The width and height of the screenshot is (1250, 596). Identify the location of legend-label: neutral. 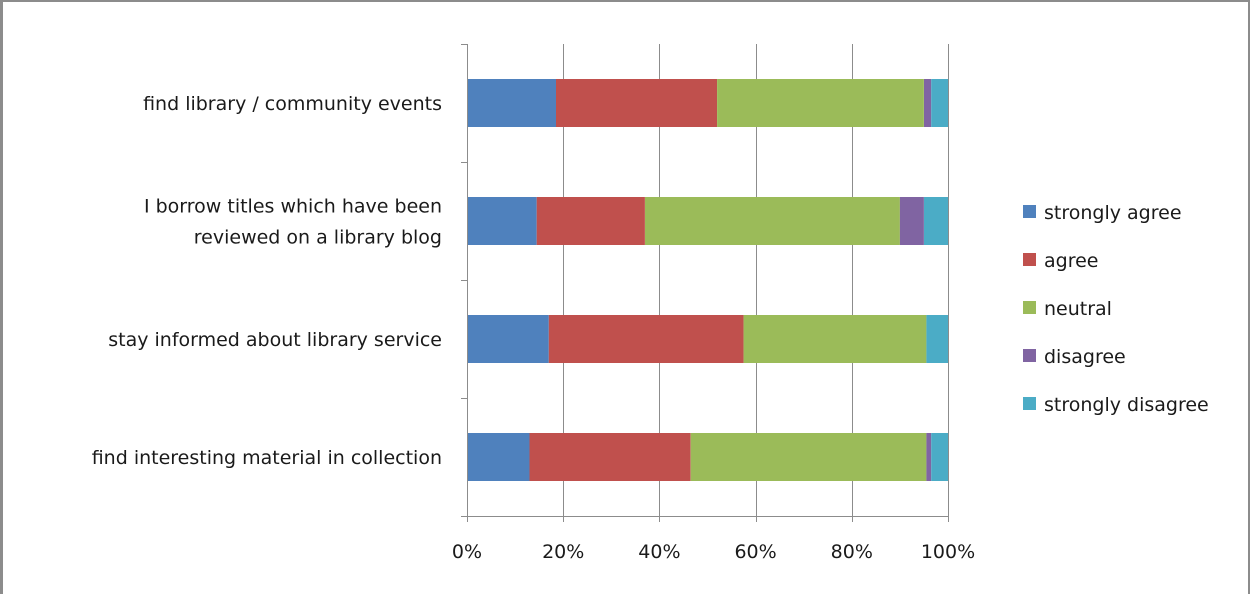
(1078, 309).